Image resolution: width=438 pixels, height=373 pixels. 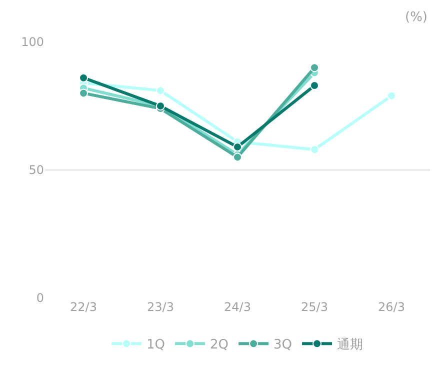 What do you see at coordinates (40, 298) in the screenshot?
I see `y-tick-label: 0` at bounding box center [40, 298].